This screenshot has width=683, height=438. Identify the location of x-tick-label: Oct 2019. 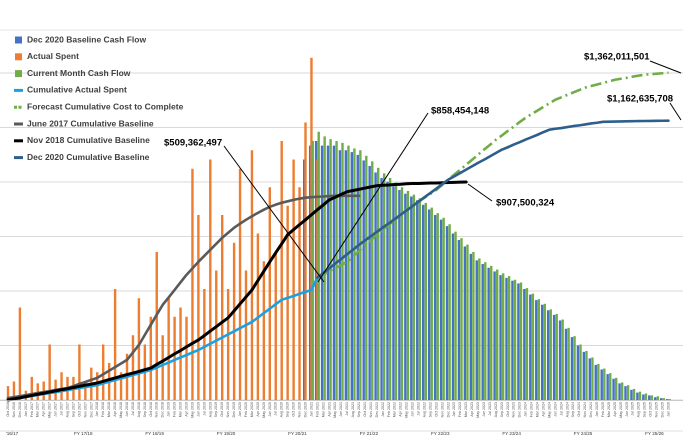
(222, 409).